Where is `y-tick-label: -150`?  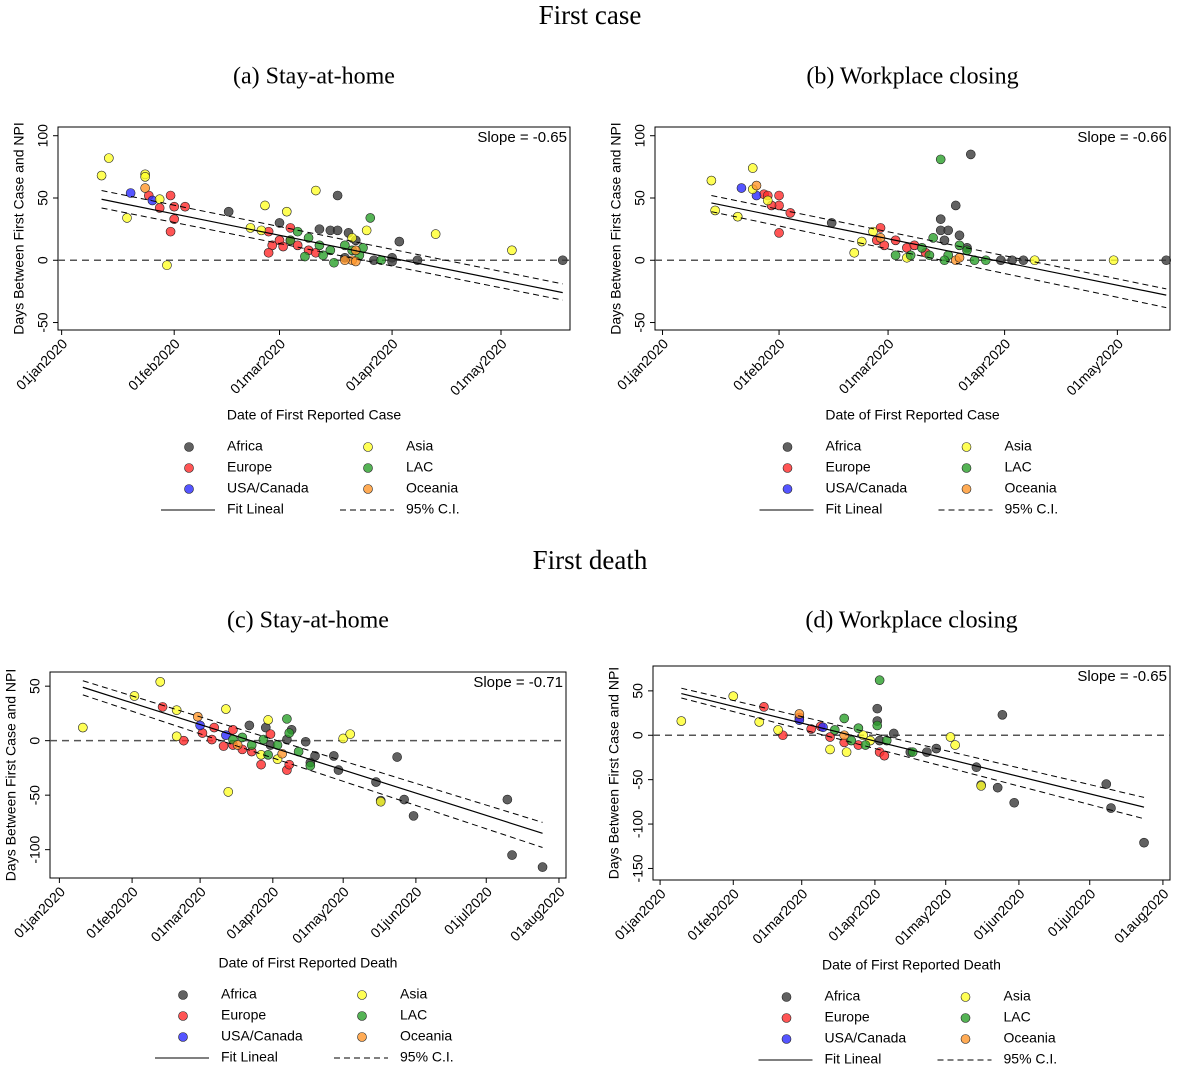
y-tick-label: -150 is located at coordinates (638, 868).